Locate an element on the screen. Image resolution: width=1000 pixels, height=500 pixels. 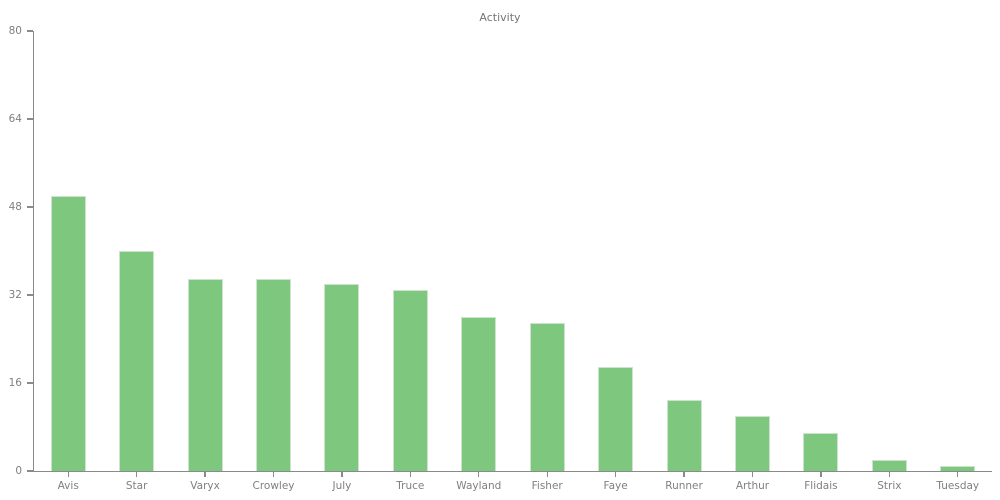
bar-tuesday is located at coordinates (958, 468).